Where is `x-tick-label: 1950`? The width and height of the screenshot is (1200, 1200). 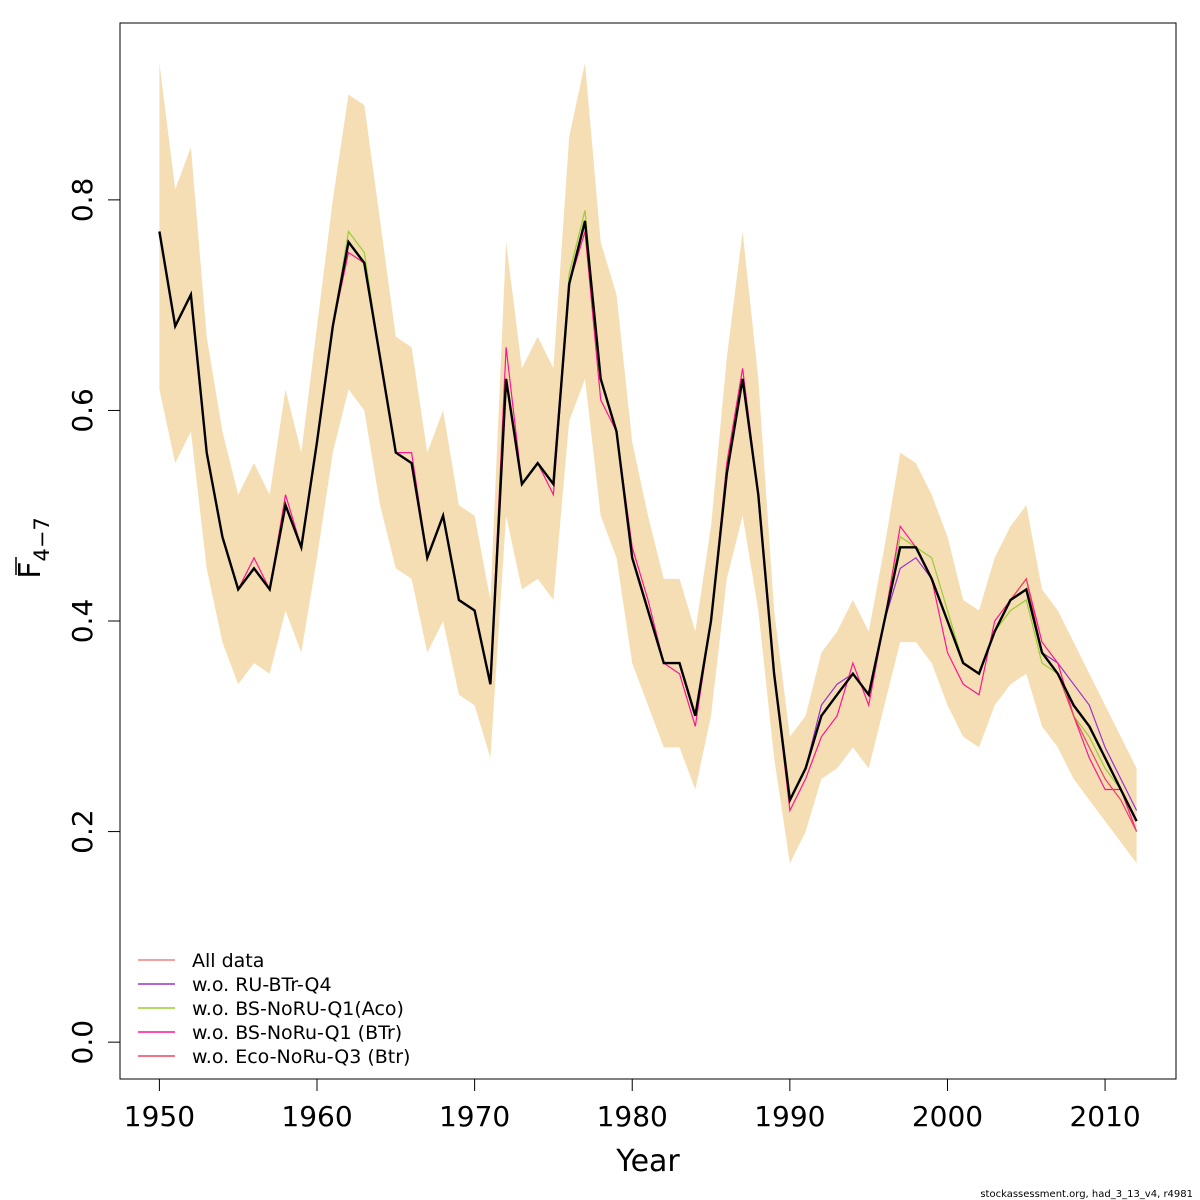 x-tick-label: 1950 is located at coordinates (159, 1116).